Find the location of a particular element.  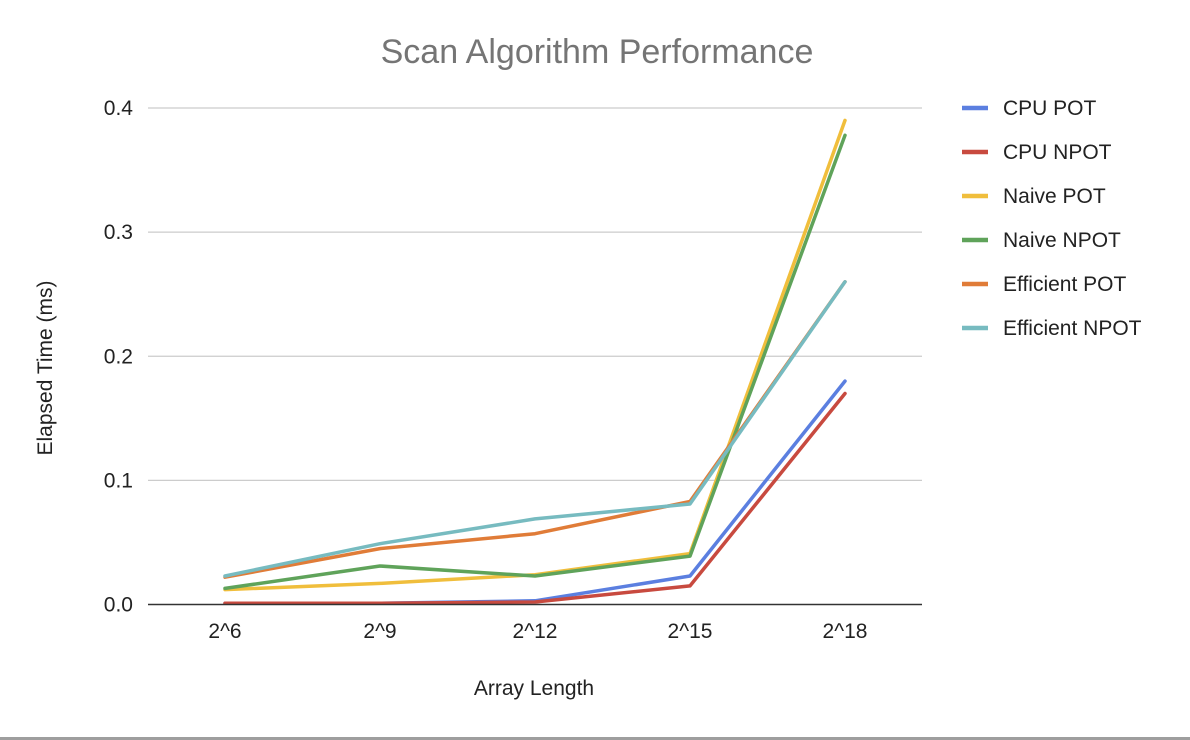

legend-label: CPU NPOT is located at coordinates (1057, 152).